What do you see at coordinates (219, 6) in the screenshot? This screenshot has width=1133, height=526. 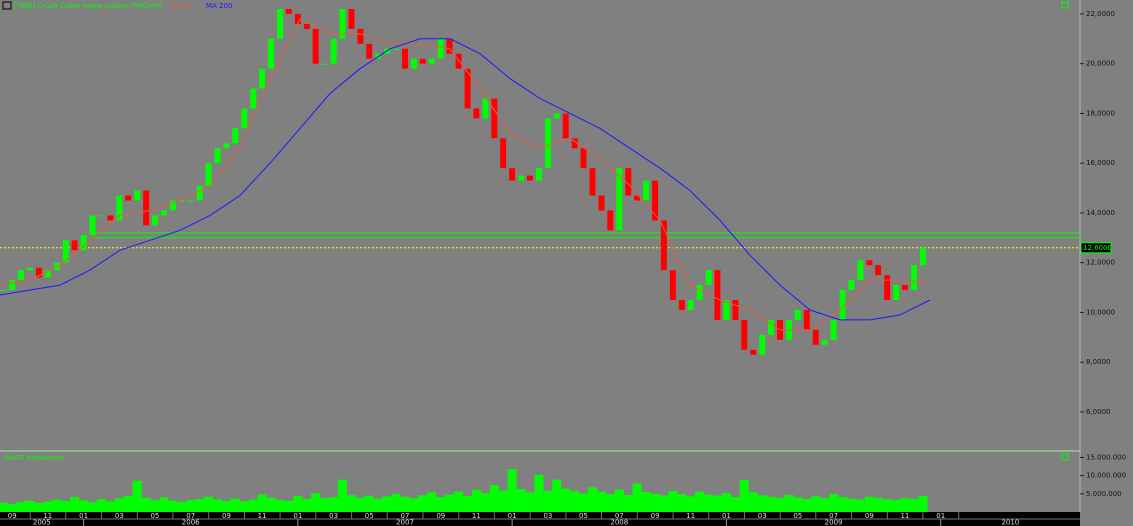 I see `legend-entry: MA 200` at bounding box center [219, 6].